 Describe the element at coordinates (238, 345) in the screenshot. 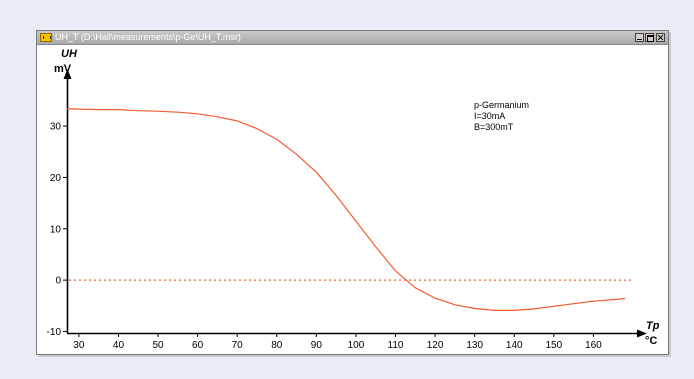

I see `x-tick-label: 70` at that location.